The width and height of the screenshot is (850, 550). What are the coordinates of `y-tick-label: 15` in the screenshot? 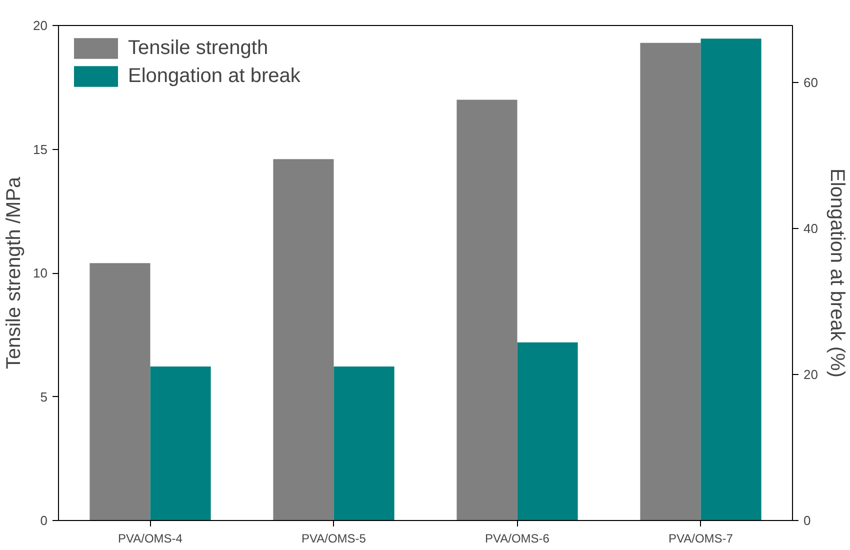 It's located at (40, 149).